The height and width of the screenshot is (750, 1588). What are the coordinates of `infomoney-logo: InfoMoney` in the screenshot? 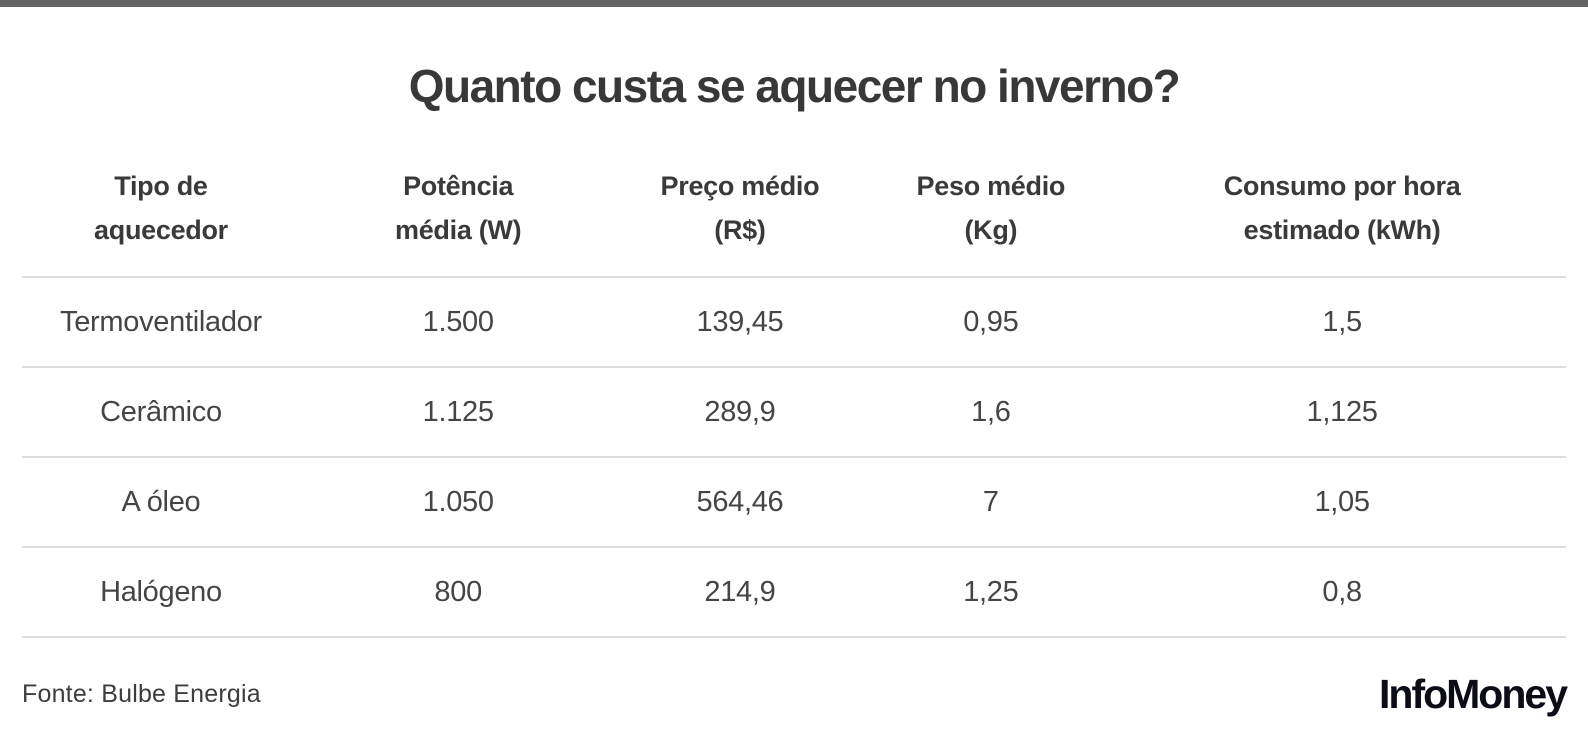 It's located at (1473, 694).